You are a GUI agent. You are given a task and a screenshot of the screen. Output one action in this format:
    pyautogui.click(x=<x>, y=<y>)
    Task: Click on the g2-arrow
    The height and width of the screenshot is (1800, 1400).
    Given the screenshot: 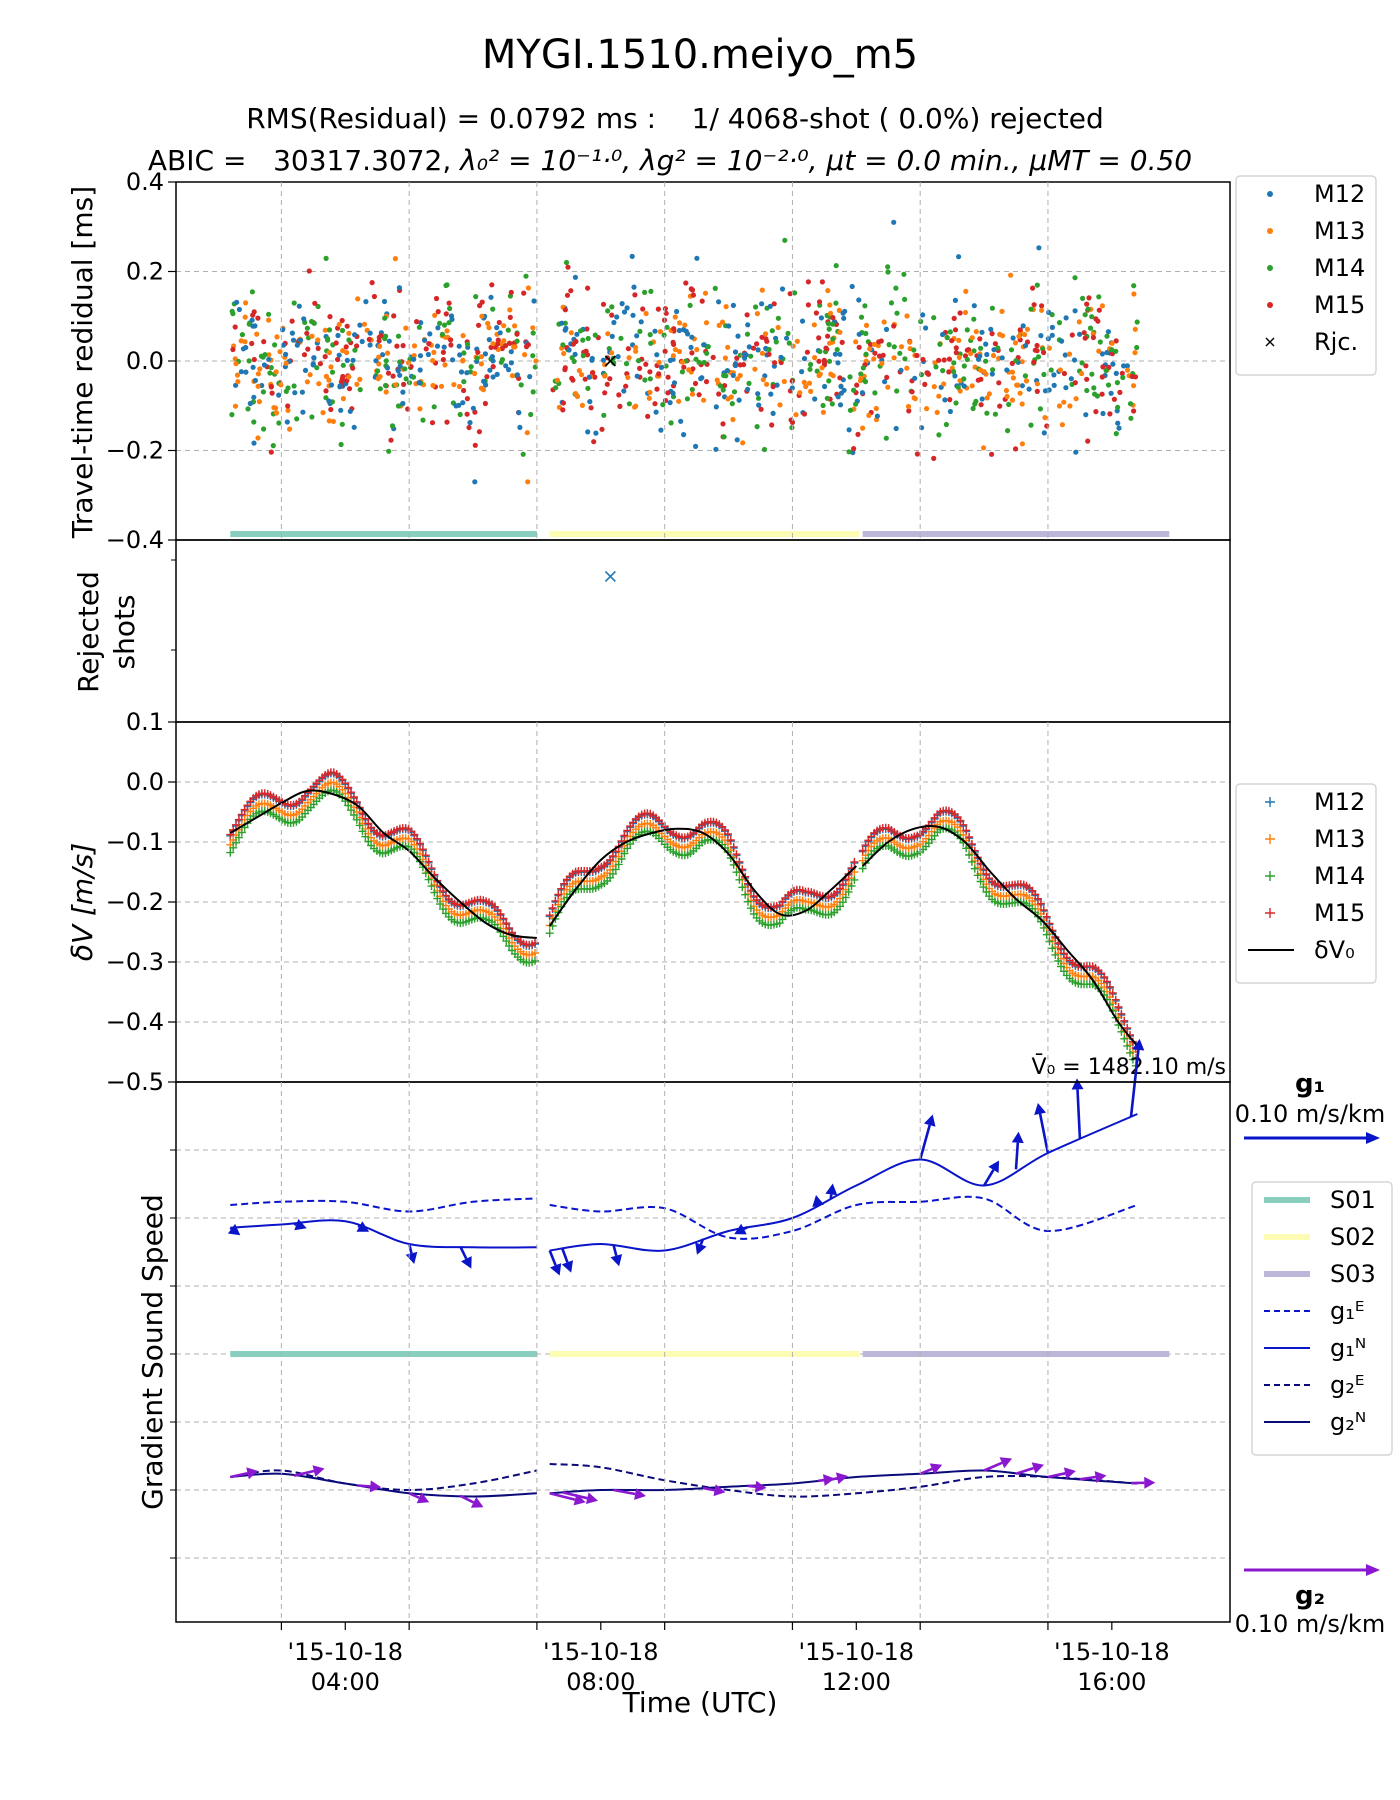 What is the action you would take?
    pyautogui.click(x=304, y=1473)
    